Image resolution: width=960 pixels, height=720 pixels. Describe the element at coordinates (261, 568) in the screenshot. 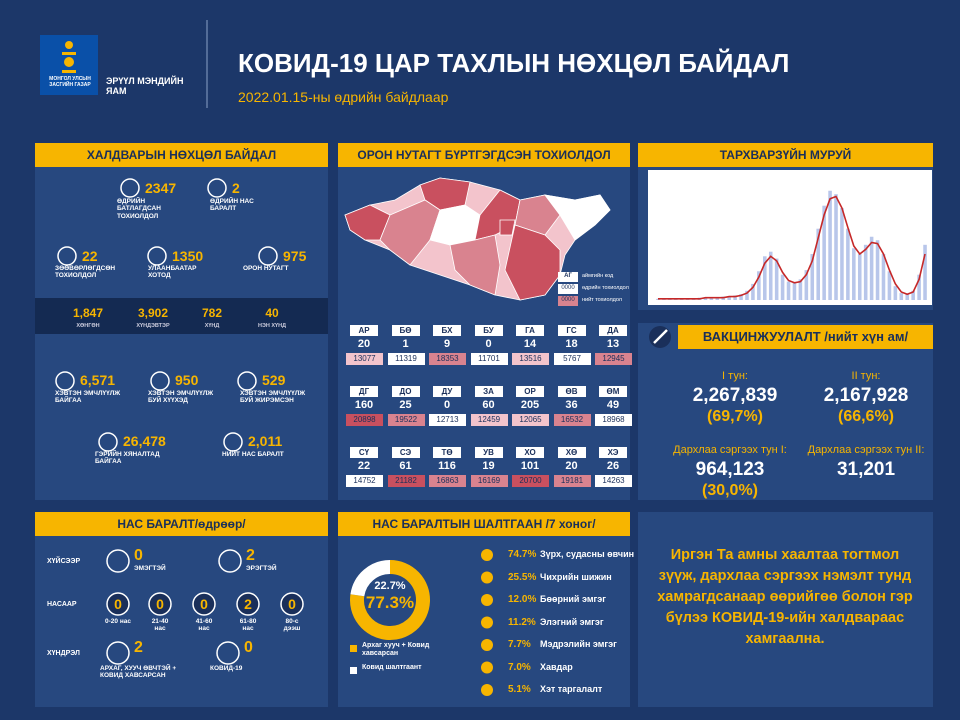

I see `death-label: ЭРЭГТЭЙ` at that location.